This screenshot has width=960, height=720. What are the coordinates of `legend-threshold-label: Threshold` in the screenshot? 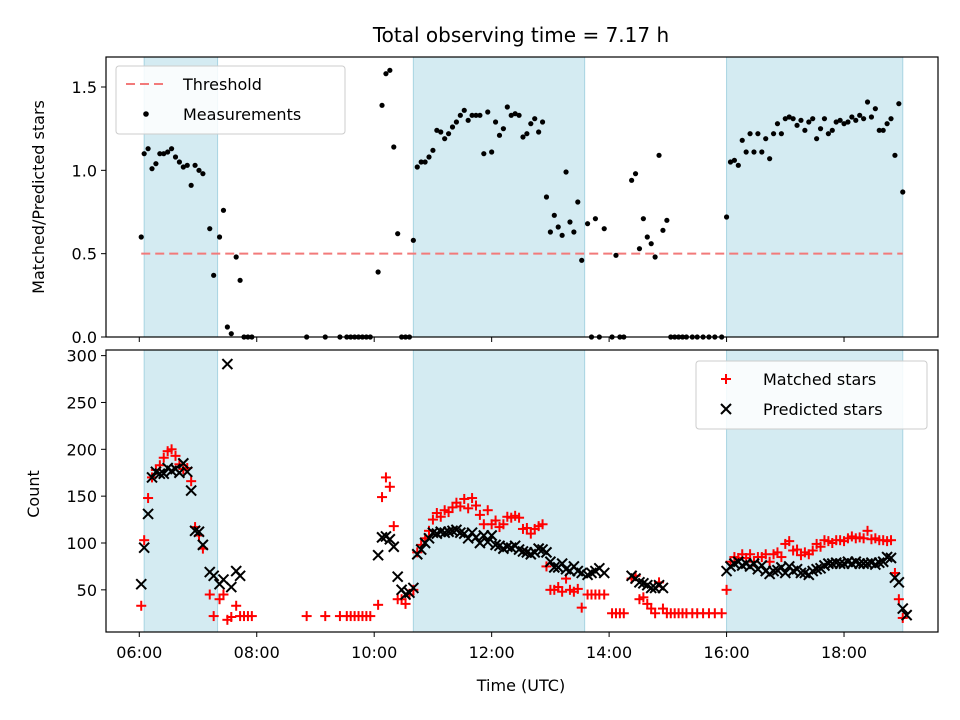 It's located at (222, 84).